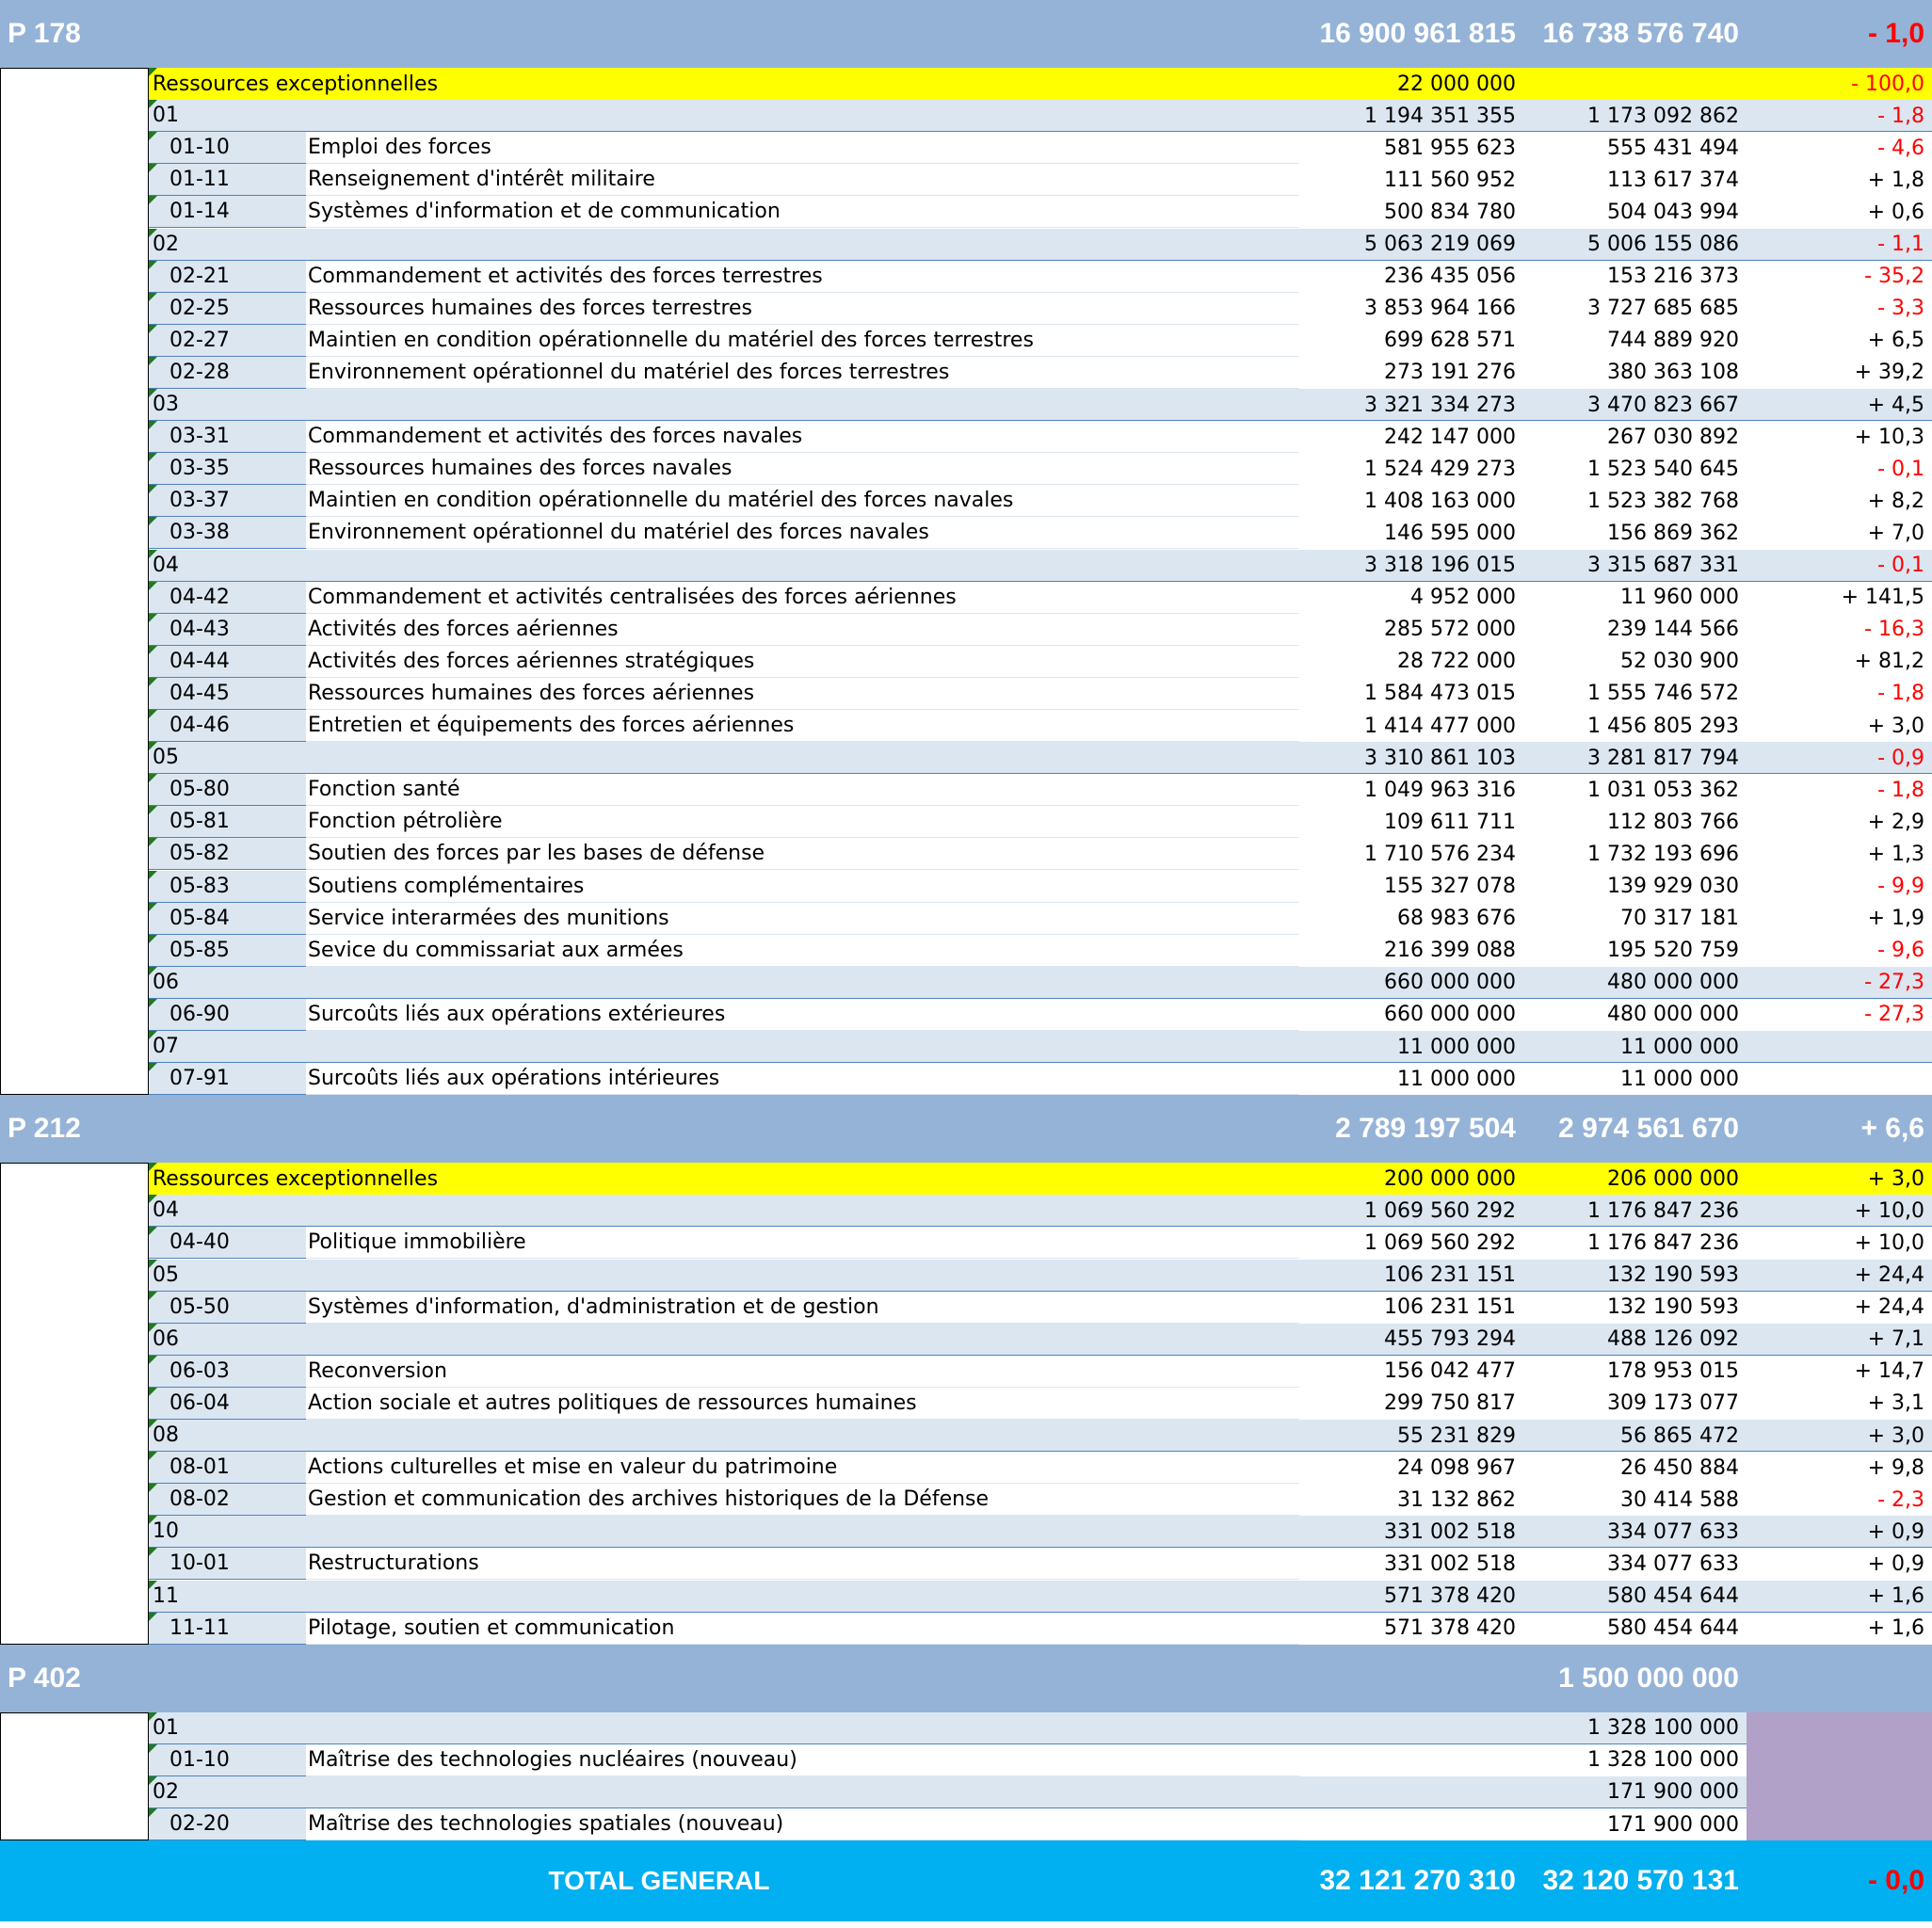  Describe the element at coordinates (1040, 1275) in the screenshot. I see `group-code: 05` at that location.